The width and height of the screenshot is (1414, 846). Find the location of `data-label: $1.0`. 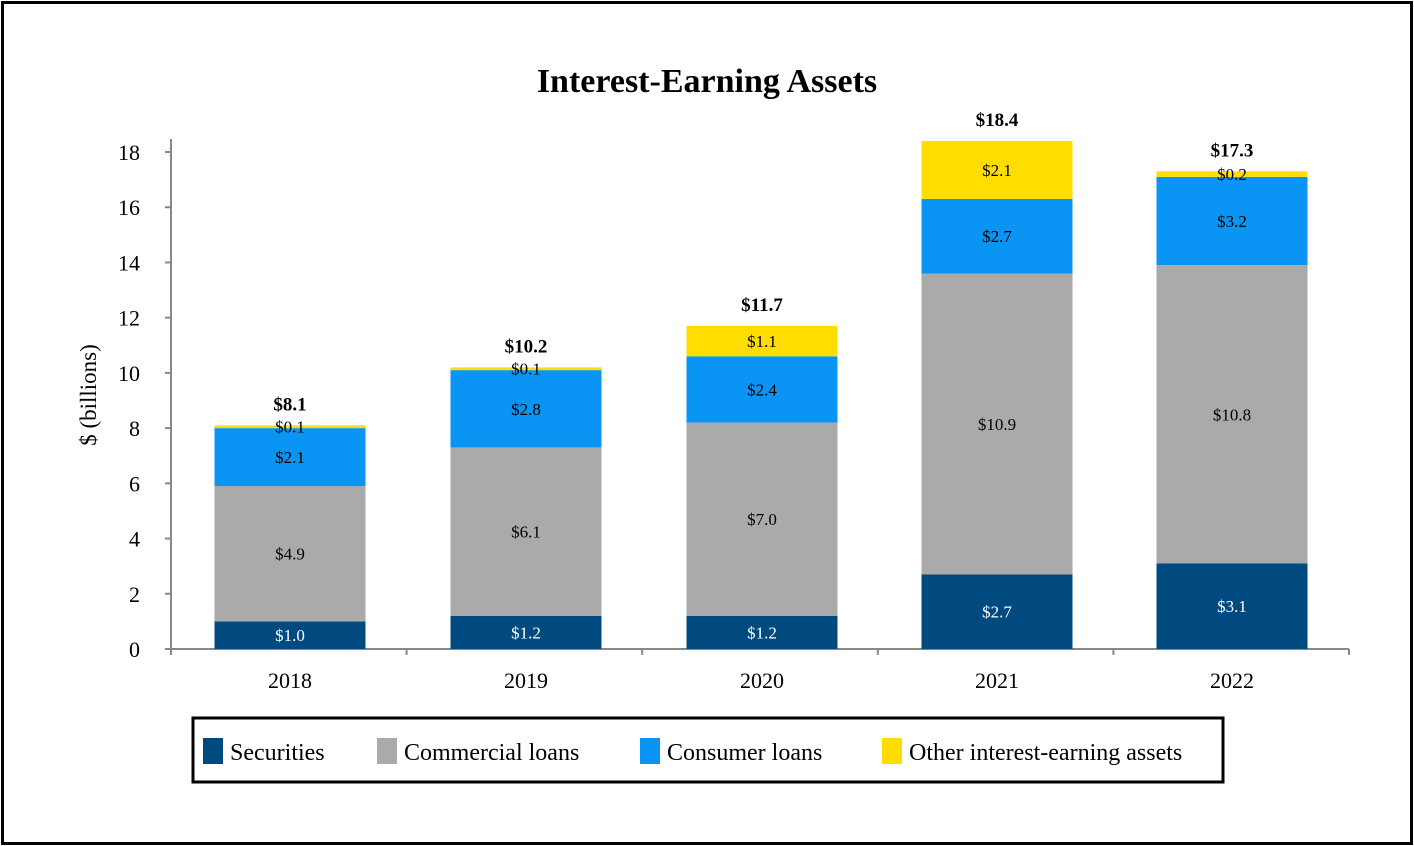

data-label: $1.0 is located at coordinates (290, 635).